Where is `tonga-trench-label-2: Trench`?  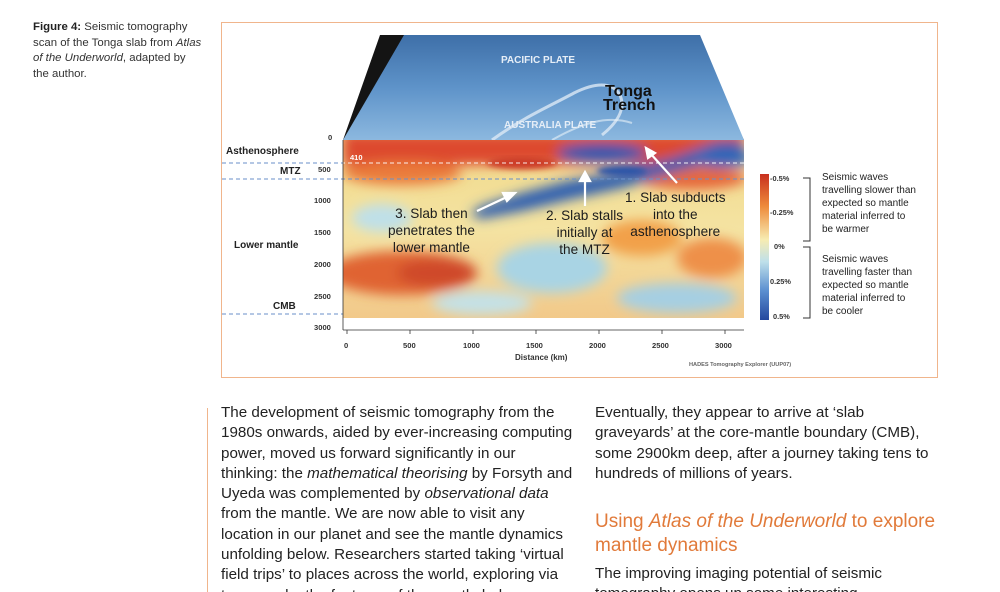 tonga-trench-label-2: Trench is located at coordinates (629, 105).